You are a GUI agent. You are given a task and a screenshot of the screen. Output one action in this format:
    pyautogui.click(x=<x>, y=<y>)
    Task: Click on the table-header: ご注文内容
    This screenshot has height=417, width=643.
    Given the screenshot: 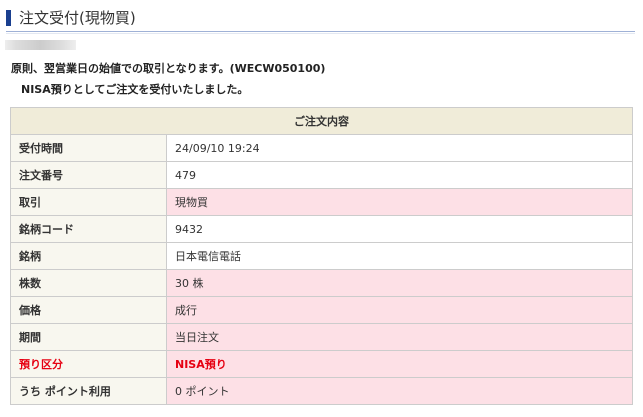 What is the action you would take?
    pyautogui.click(x=321, y=121)
    